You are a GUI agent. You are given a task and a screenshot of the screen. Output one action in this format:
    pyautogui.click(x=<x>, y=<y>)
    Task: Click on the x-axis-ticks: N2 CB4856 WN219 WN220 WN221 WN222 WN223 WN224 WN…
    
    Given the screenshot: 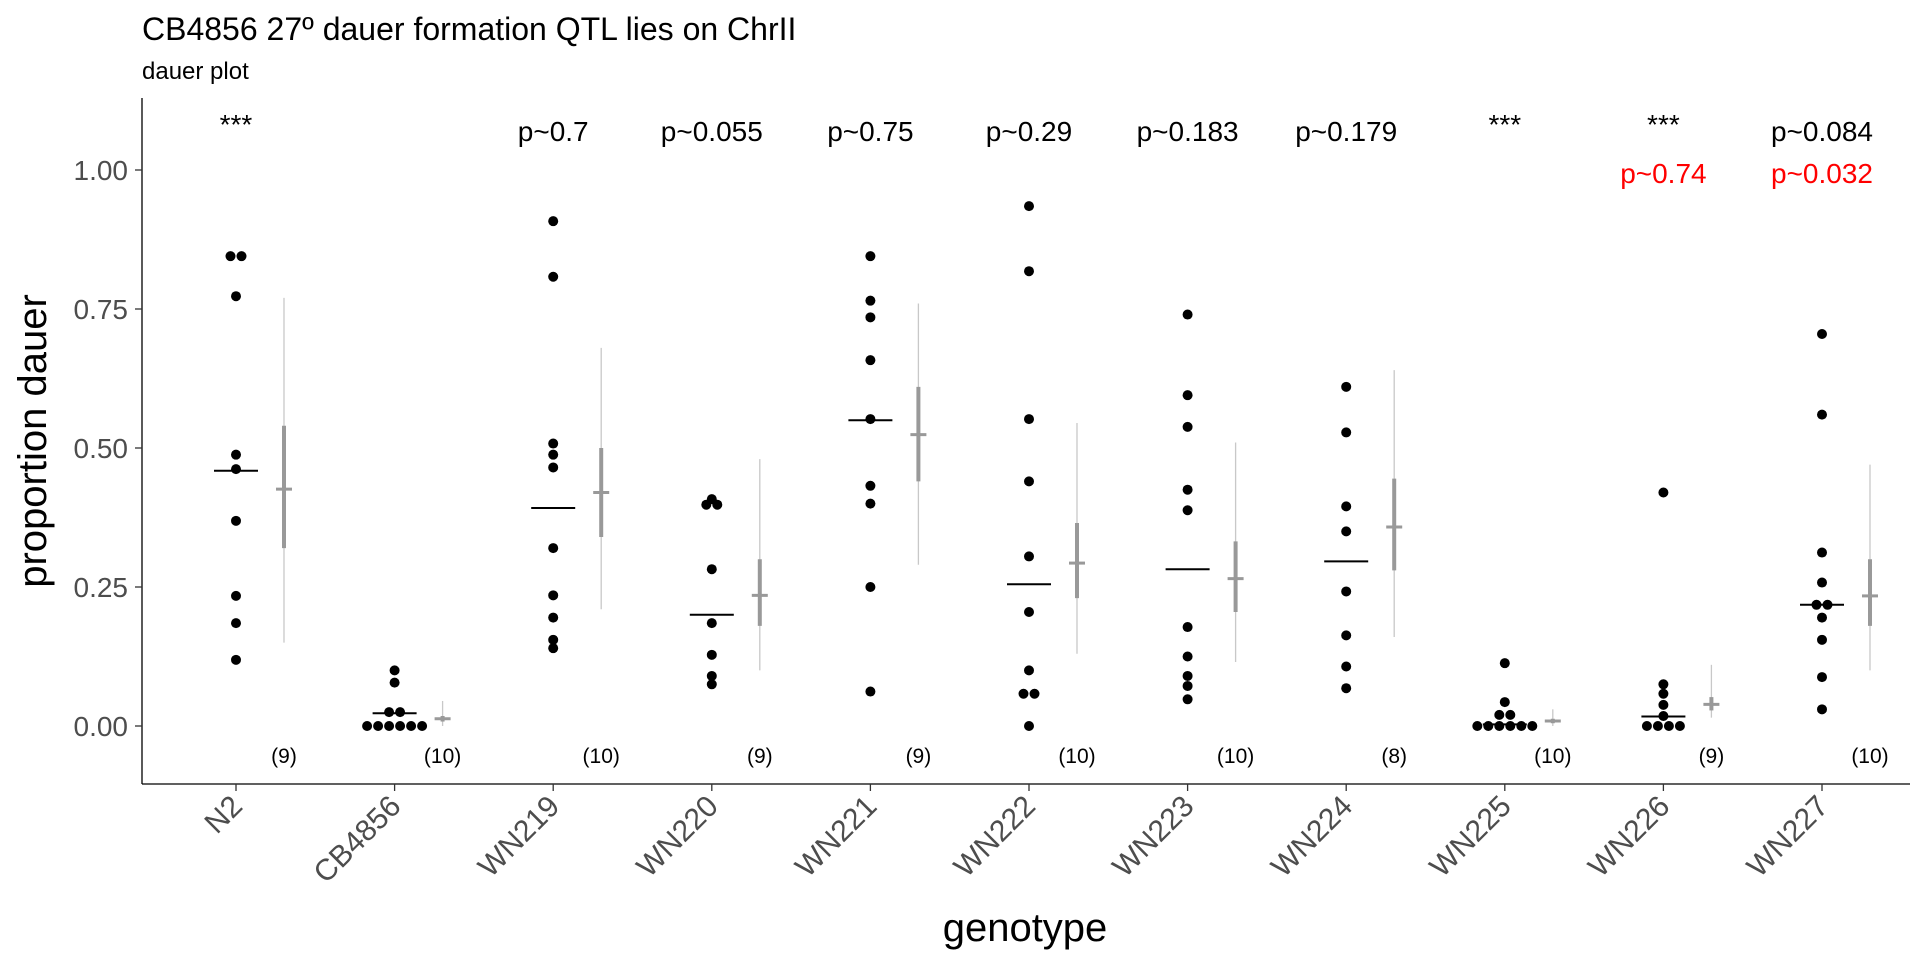 What is the action you would take?
    pyautogui.click(x=1016, y=837)
    